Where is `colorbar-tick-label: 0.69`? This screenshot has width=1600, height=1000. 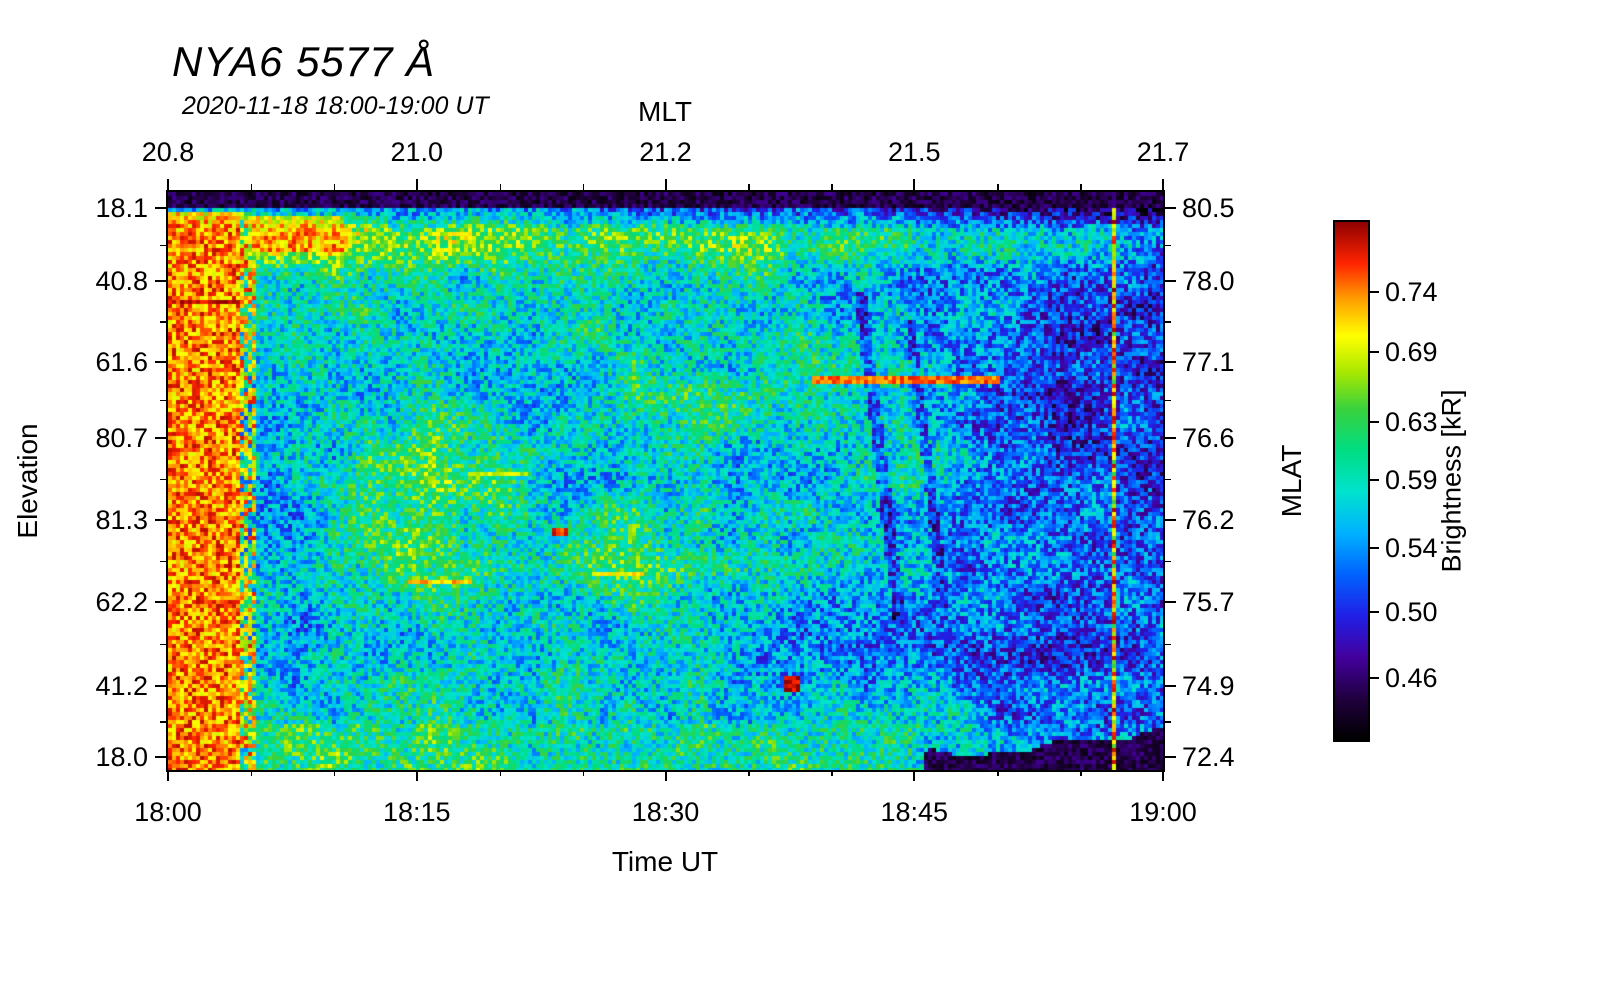 colorbar-tick-label: 0.69 is located at coordinates (1411, 352).